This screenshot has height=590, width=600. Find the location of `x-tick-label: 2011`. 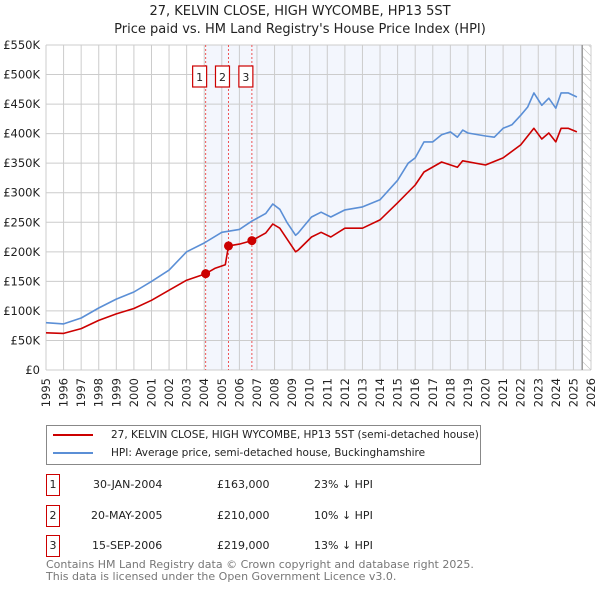

x-tick-label: 2011 is located at coordinates (327, 392).